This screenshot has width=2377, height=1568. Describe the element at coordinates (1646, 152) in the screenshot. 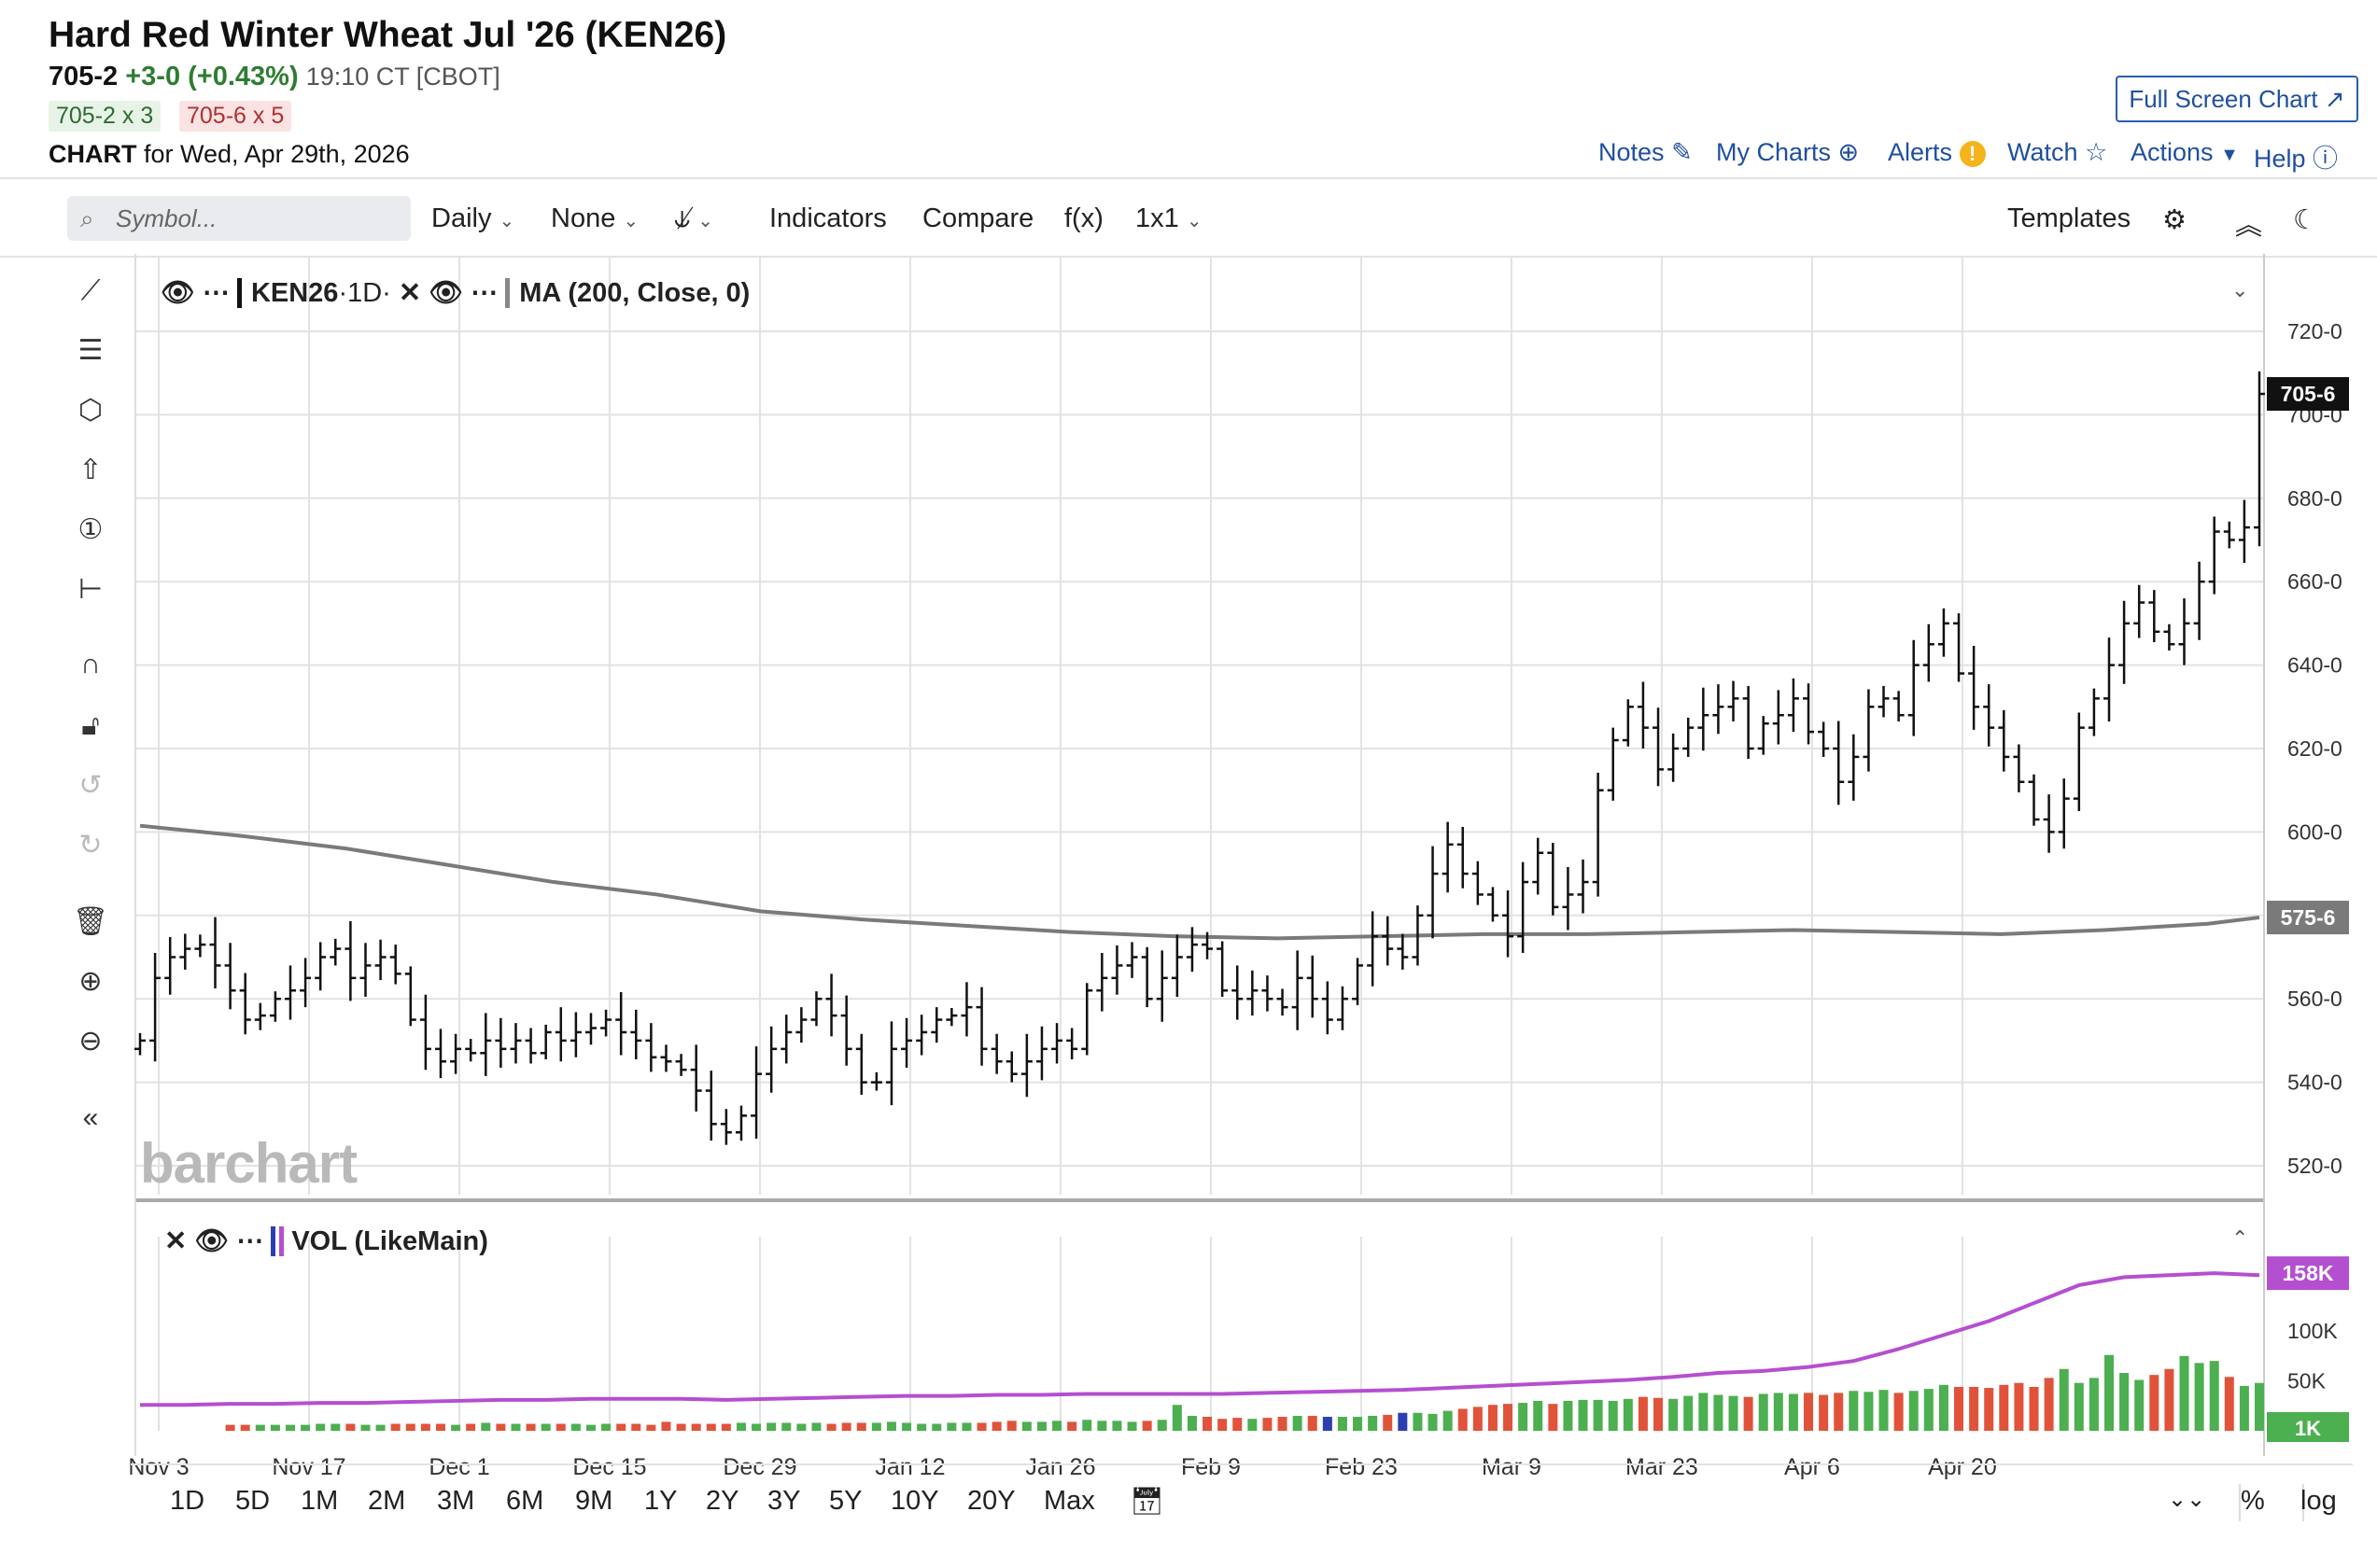

I see `notes-link: Notes ✎` at that location.